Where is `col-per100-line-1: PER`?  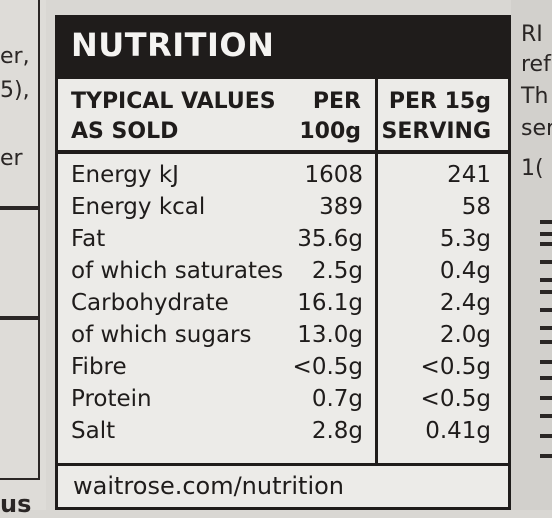
col-per100-line-1: PER is located at coordinates (336, 101).